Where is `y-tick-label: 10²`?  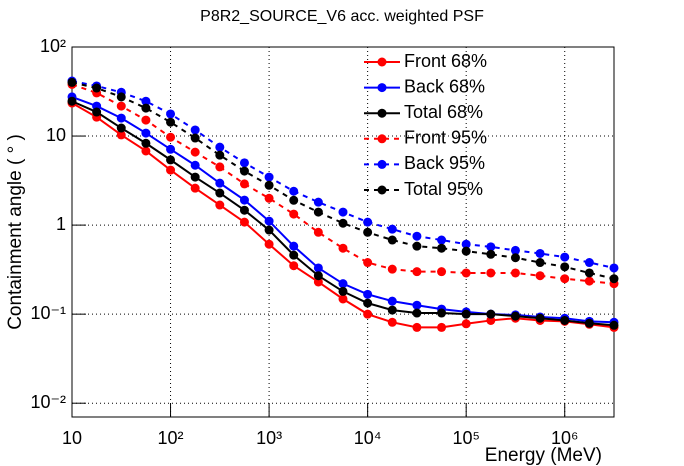
y-tick-label: 10² is located at coordinates (53, 46).